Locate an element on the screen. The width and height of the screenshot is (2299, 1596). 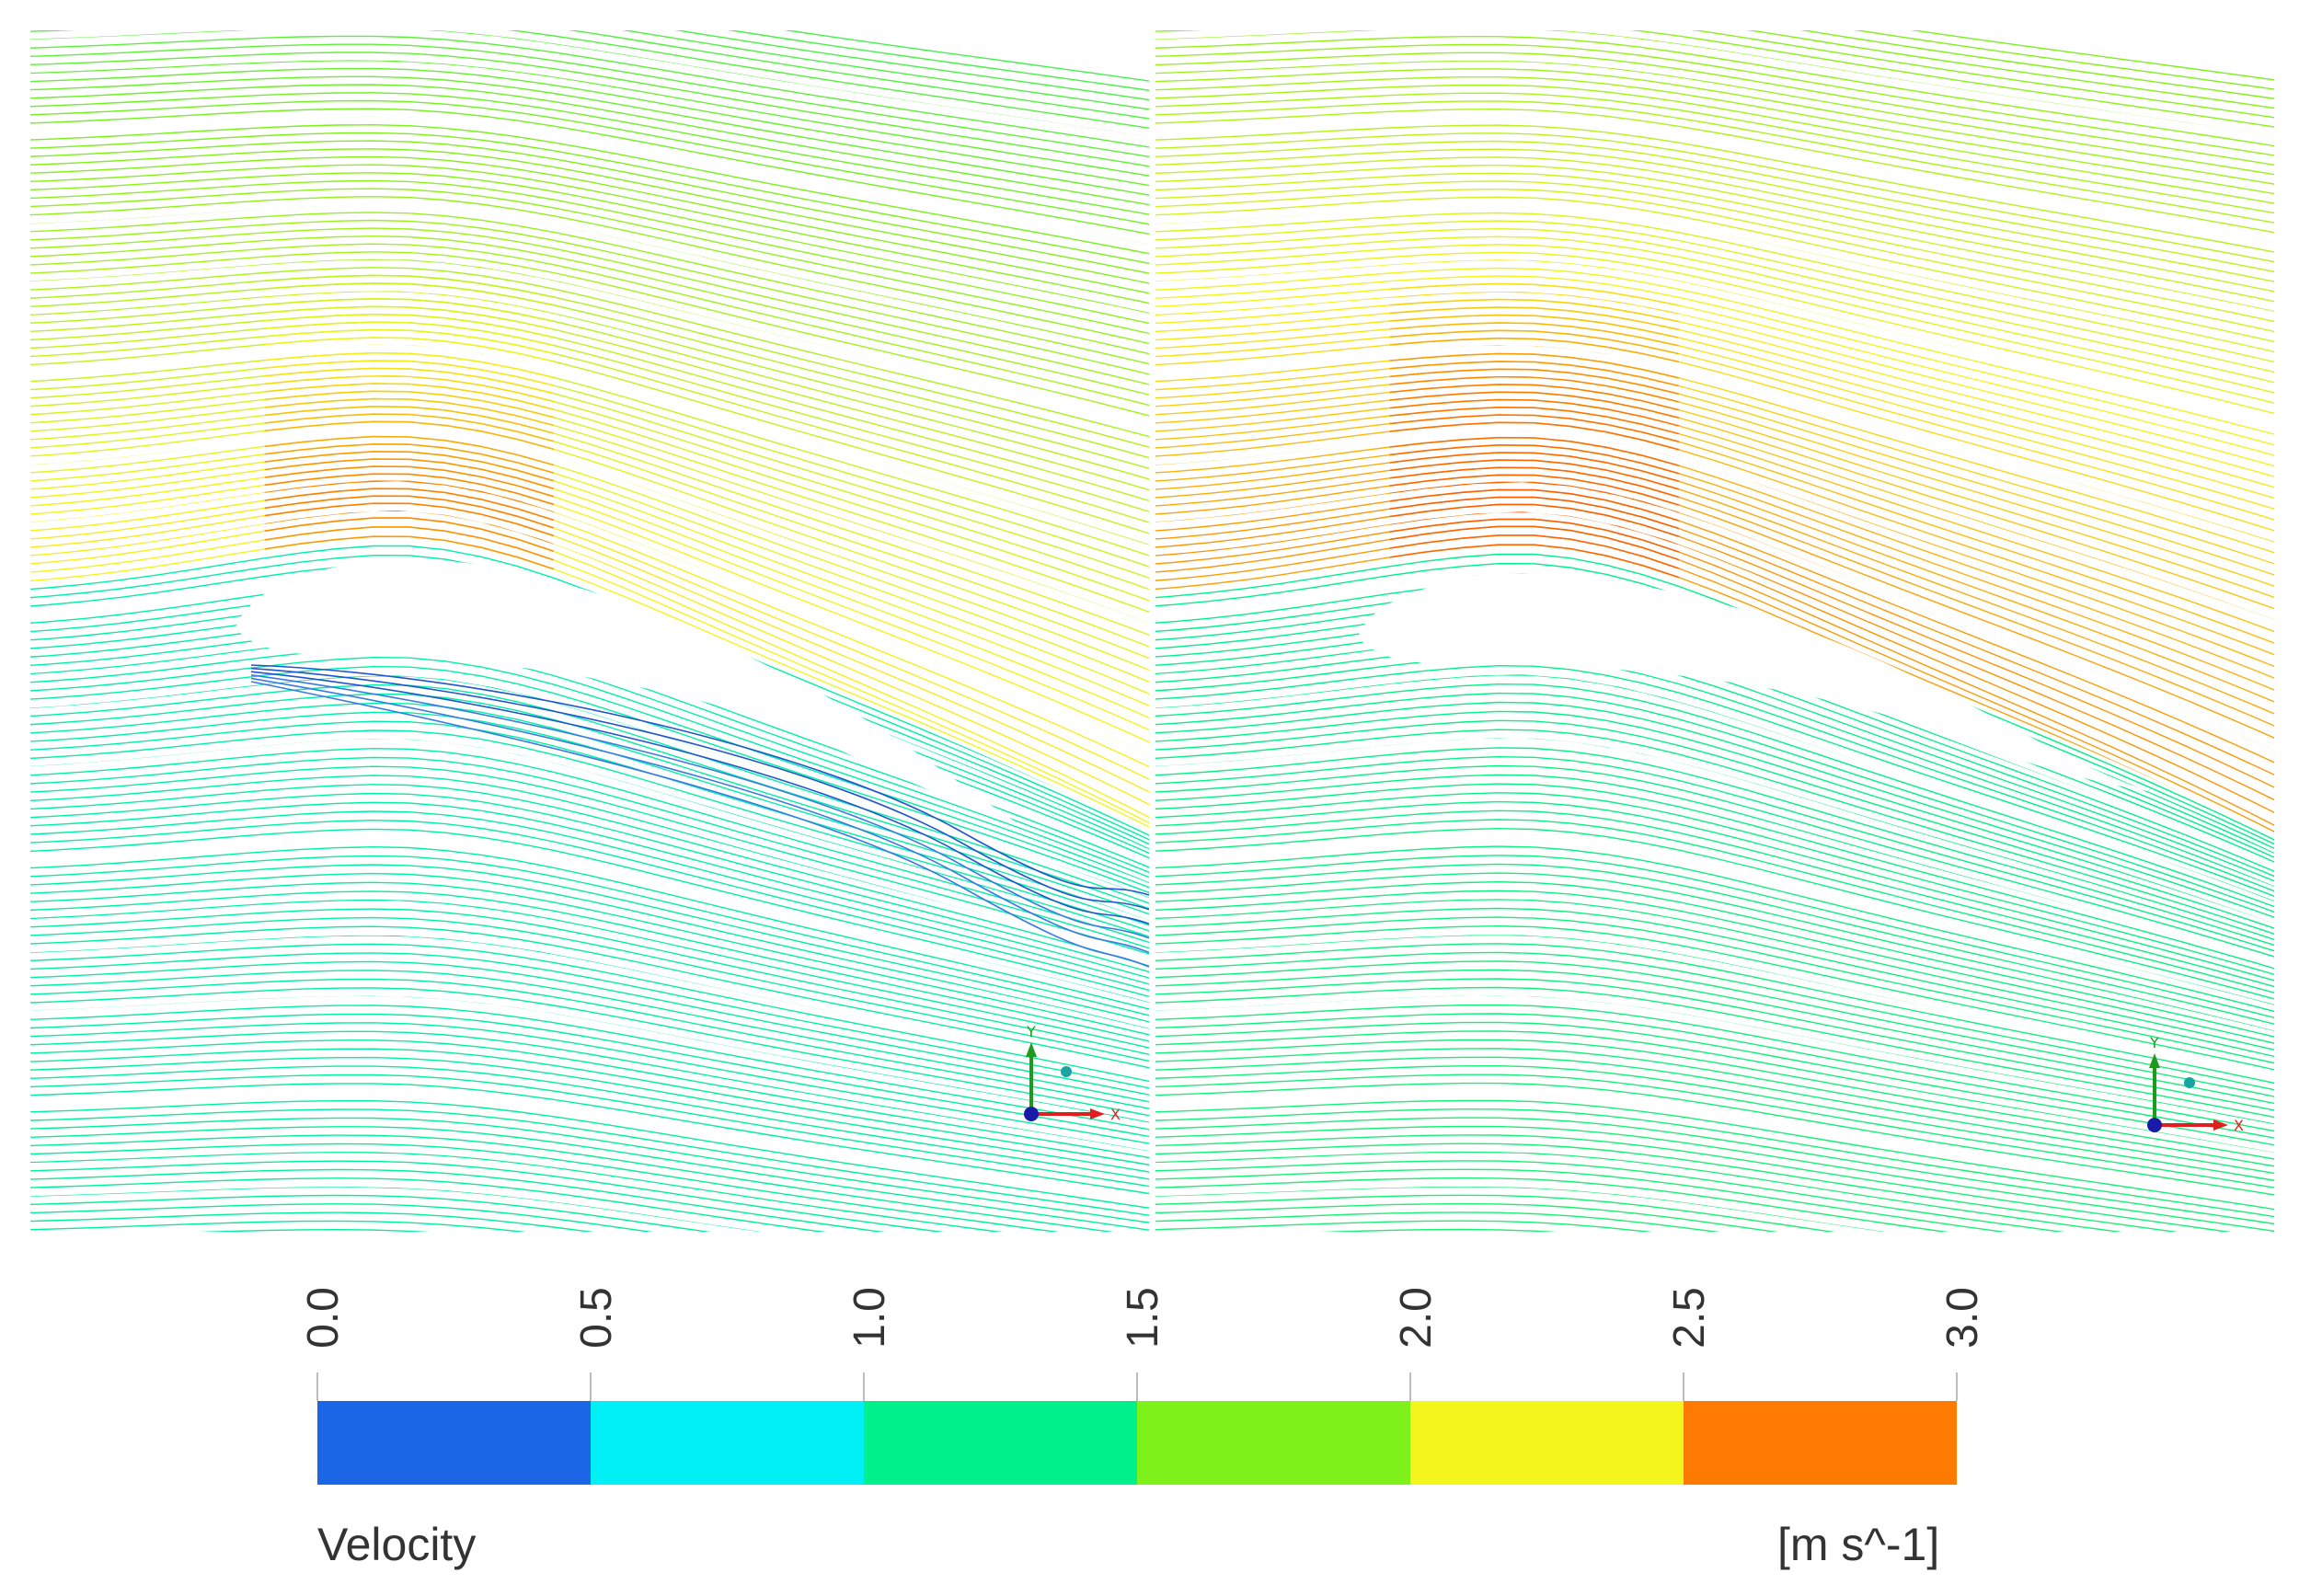
separation-streamline is located at coordinates (699, 789).